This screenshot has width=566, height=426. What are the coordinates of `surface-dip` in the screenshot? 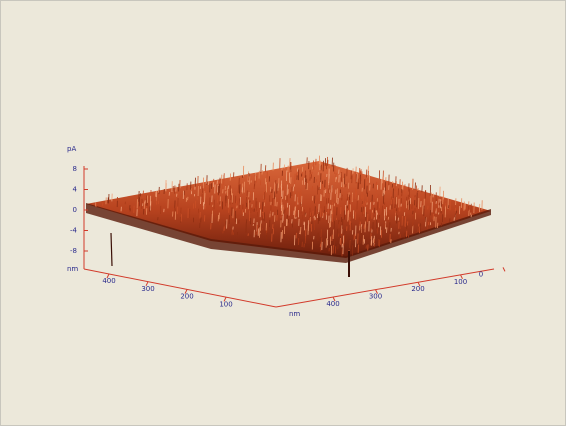 It's located at (111, 249).